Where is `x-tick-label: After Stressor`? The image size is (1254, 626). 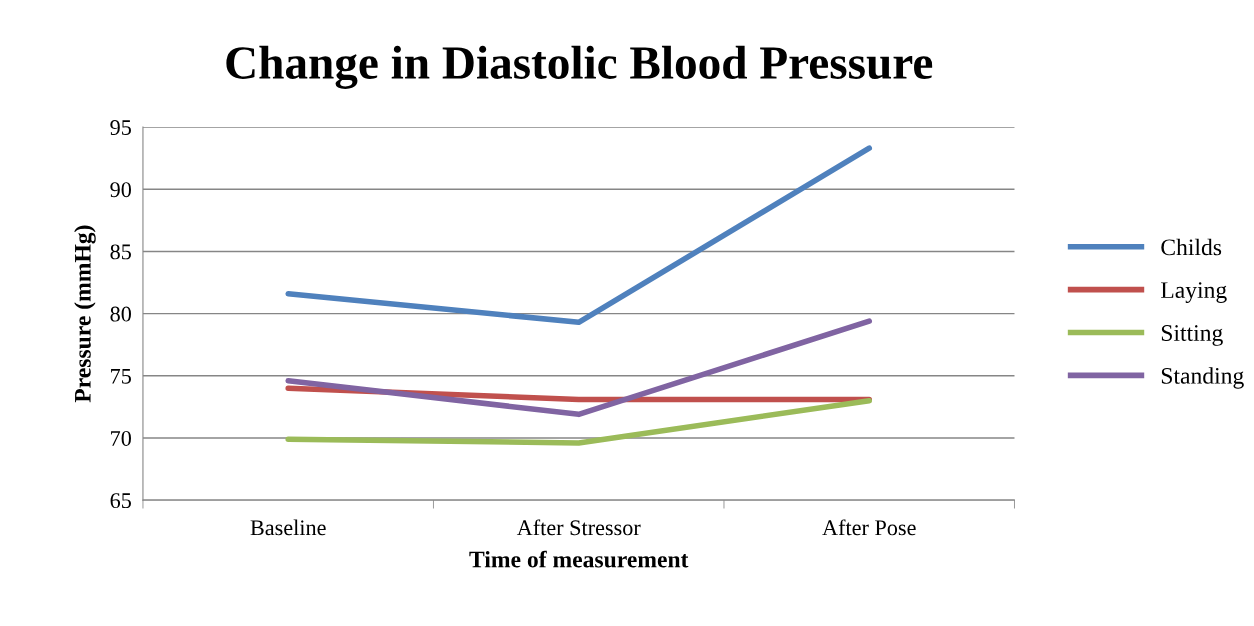
x-tick-label: After Stressor is located at coordinates (578, 527).